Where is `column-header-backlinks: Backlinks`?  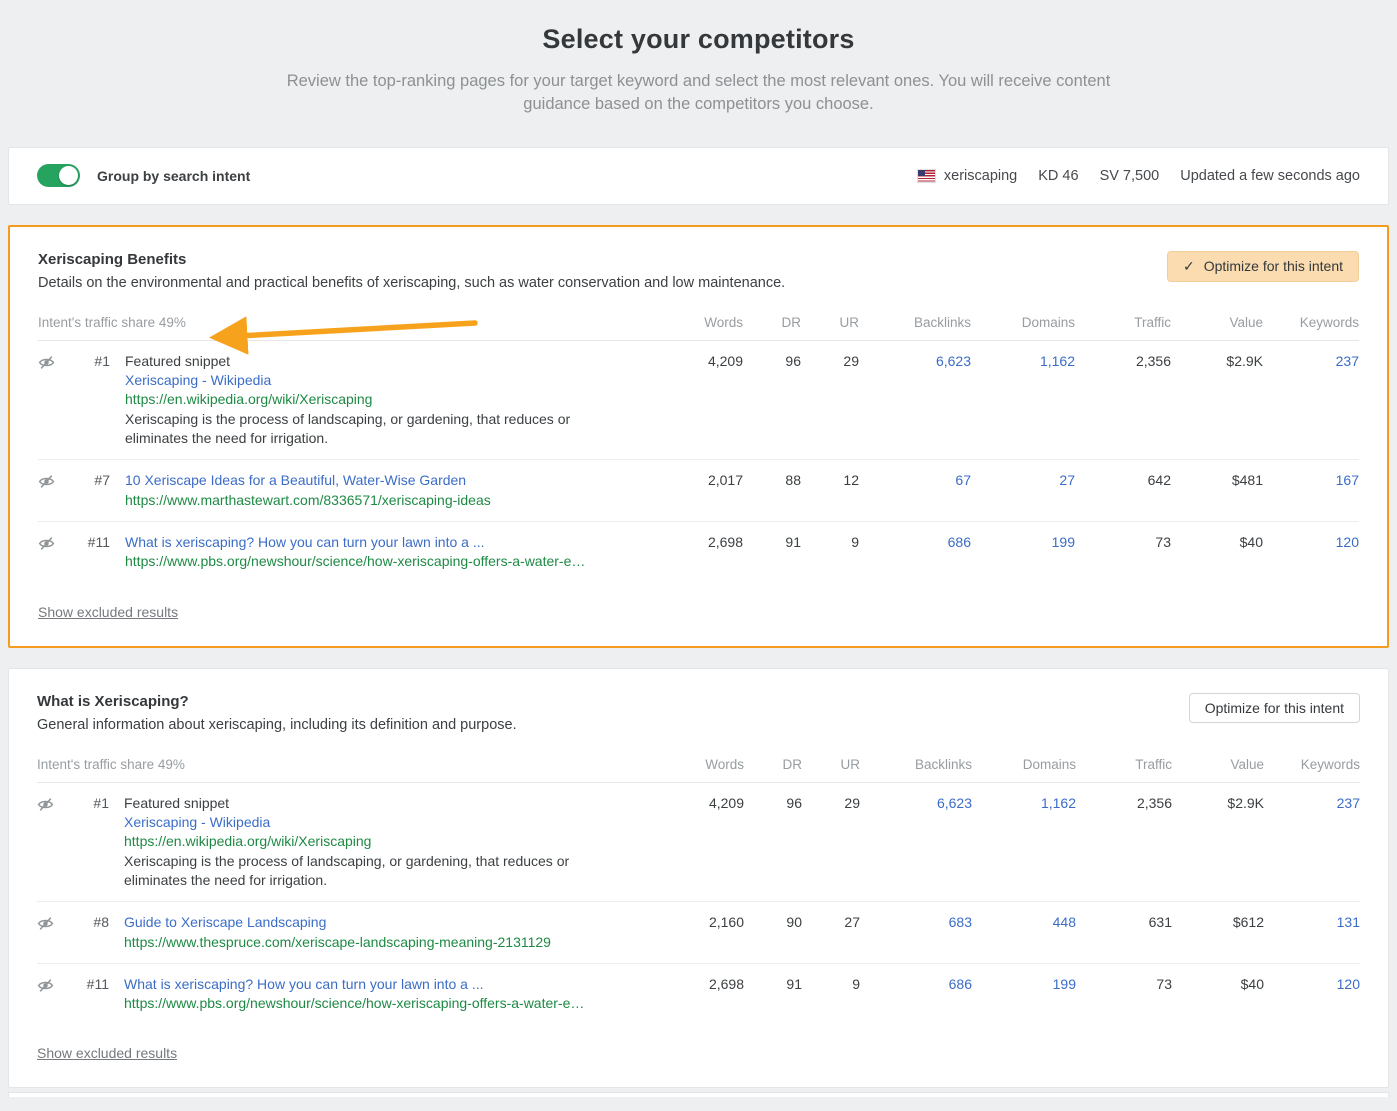
column-header-backlinks: Backlinks is located at coordinates (942, 322).